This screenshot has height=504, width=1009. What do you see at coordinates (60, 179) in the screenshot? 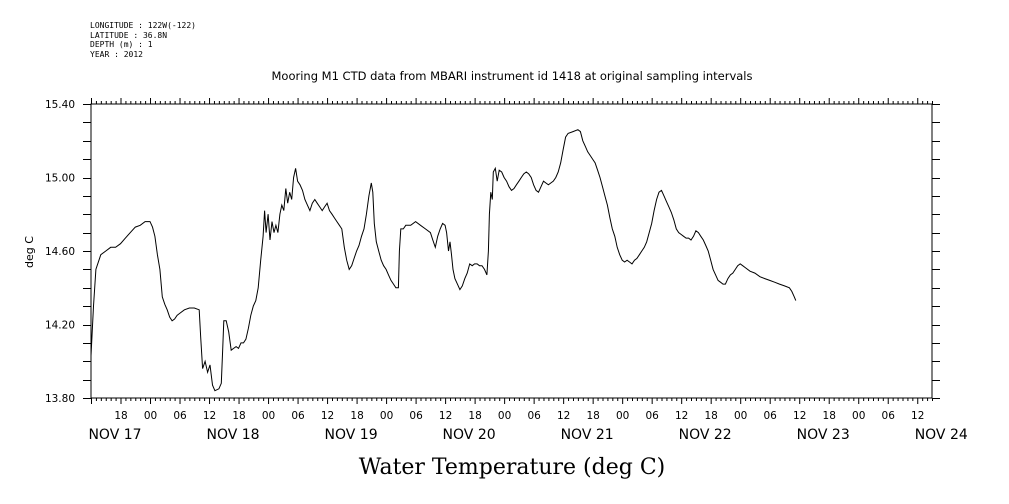
I see `y-tick-label: 15.00` at bounding box center [60, 179].